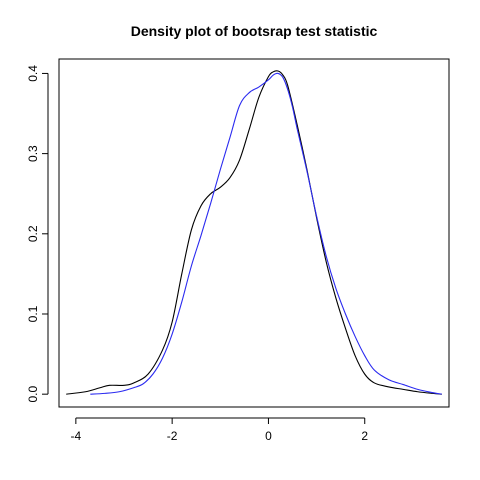 The width and height of the screenshot is (480, 480). I want to click on y-tick-label: 0.4, so click(33, 73).